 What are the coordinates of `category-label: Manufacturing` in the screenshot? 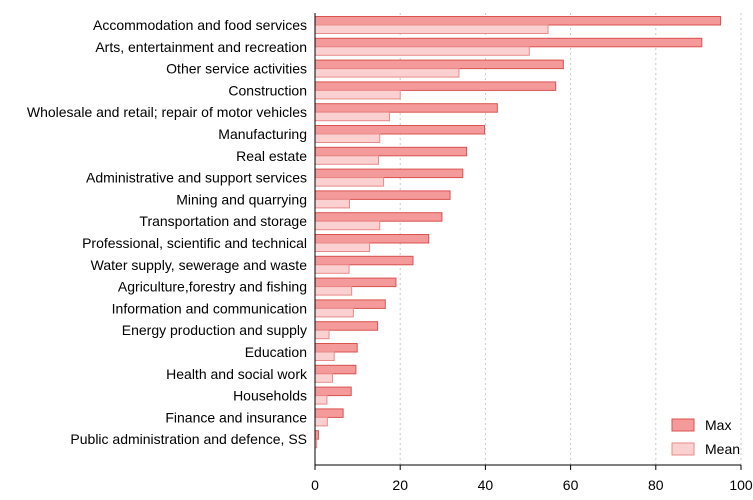 It's located at (262, 134).